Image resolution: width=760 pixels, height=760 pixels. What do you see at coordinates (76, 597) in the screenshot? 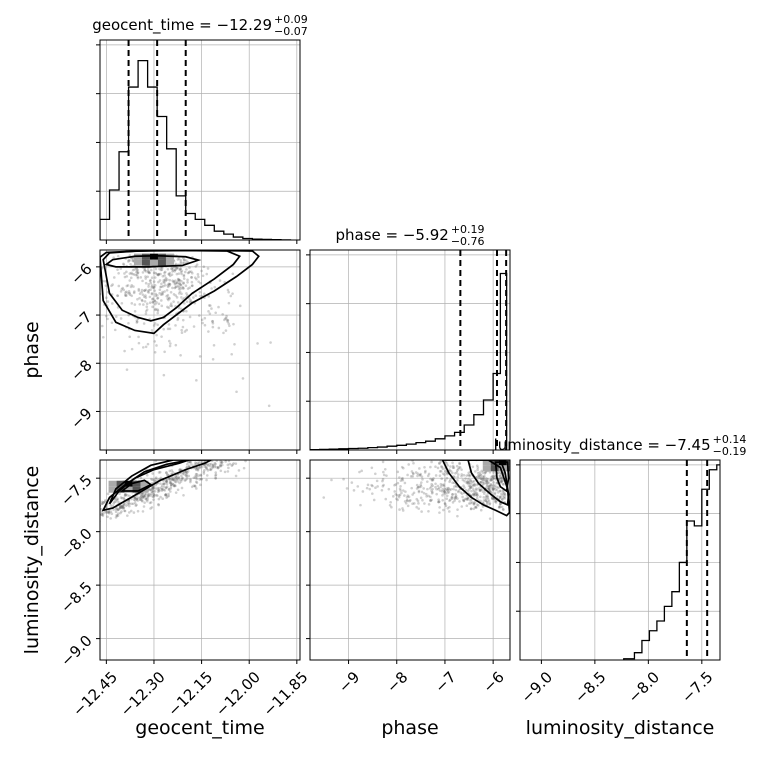
I see `y-tick-label: −8.5` at bounding box center [76, 597].